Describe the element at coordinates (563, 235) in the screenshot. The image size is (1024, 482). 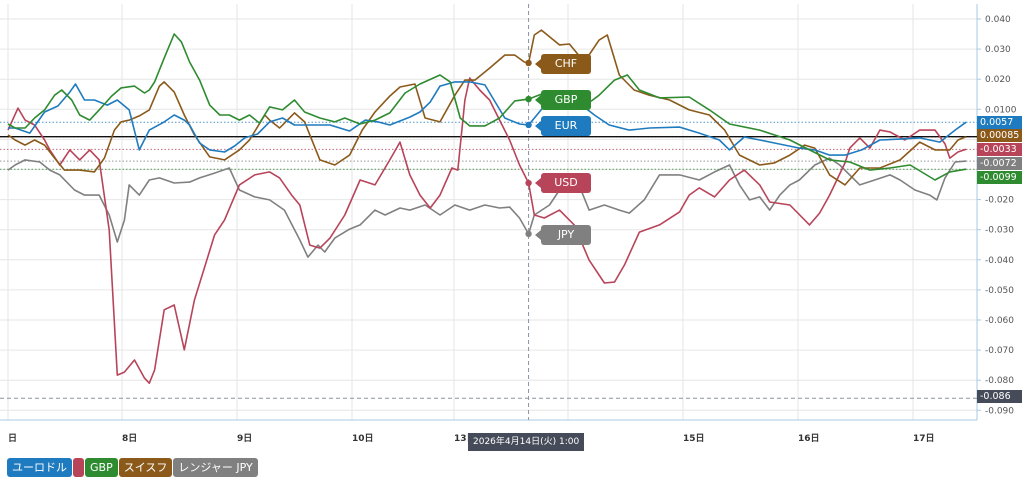
I see `tooltip-jpy: JPY` at that location.